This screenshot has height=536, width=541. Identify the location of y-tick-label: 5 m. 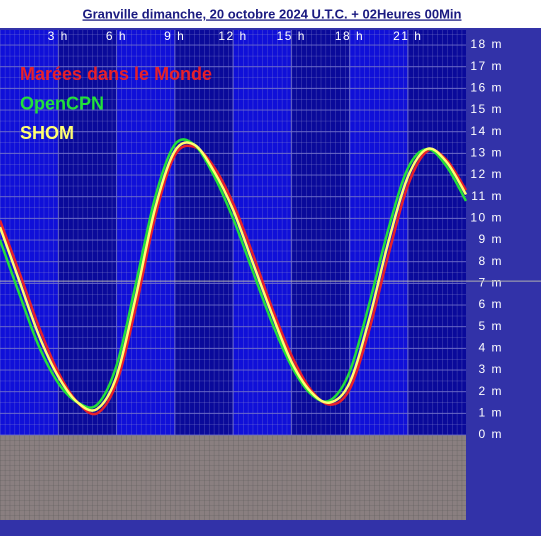
(490, 326).